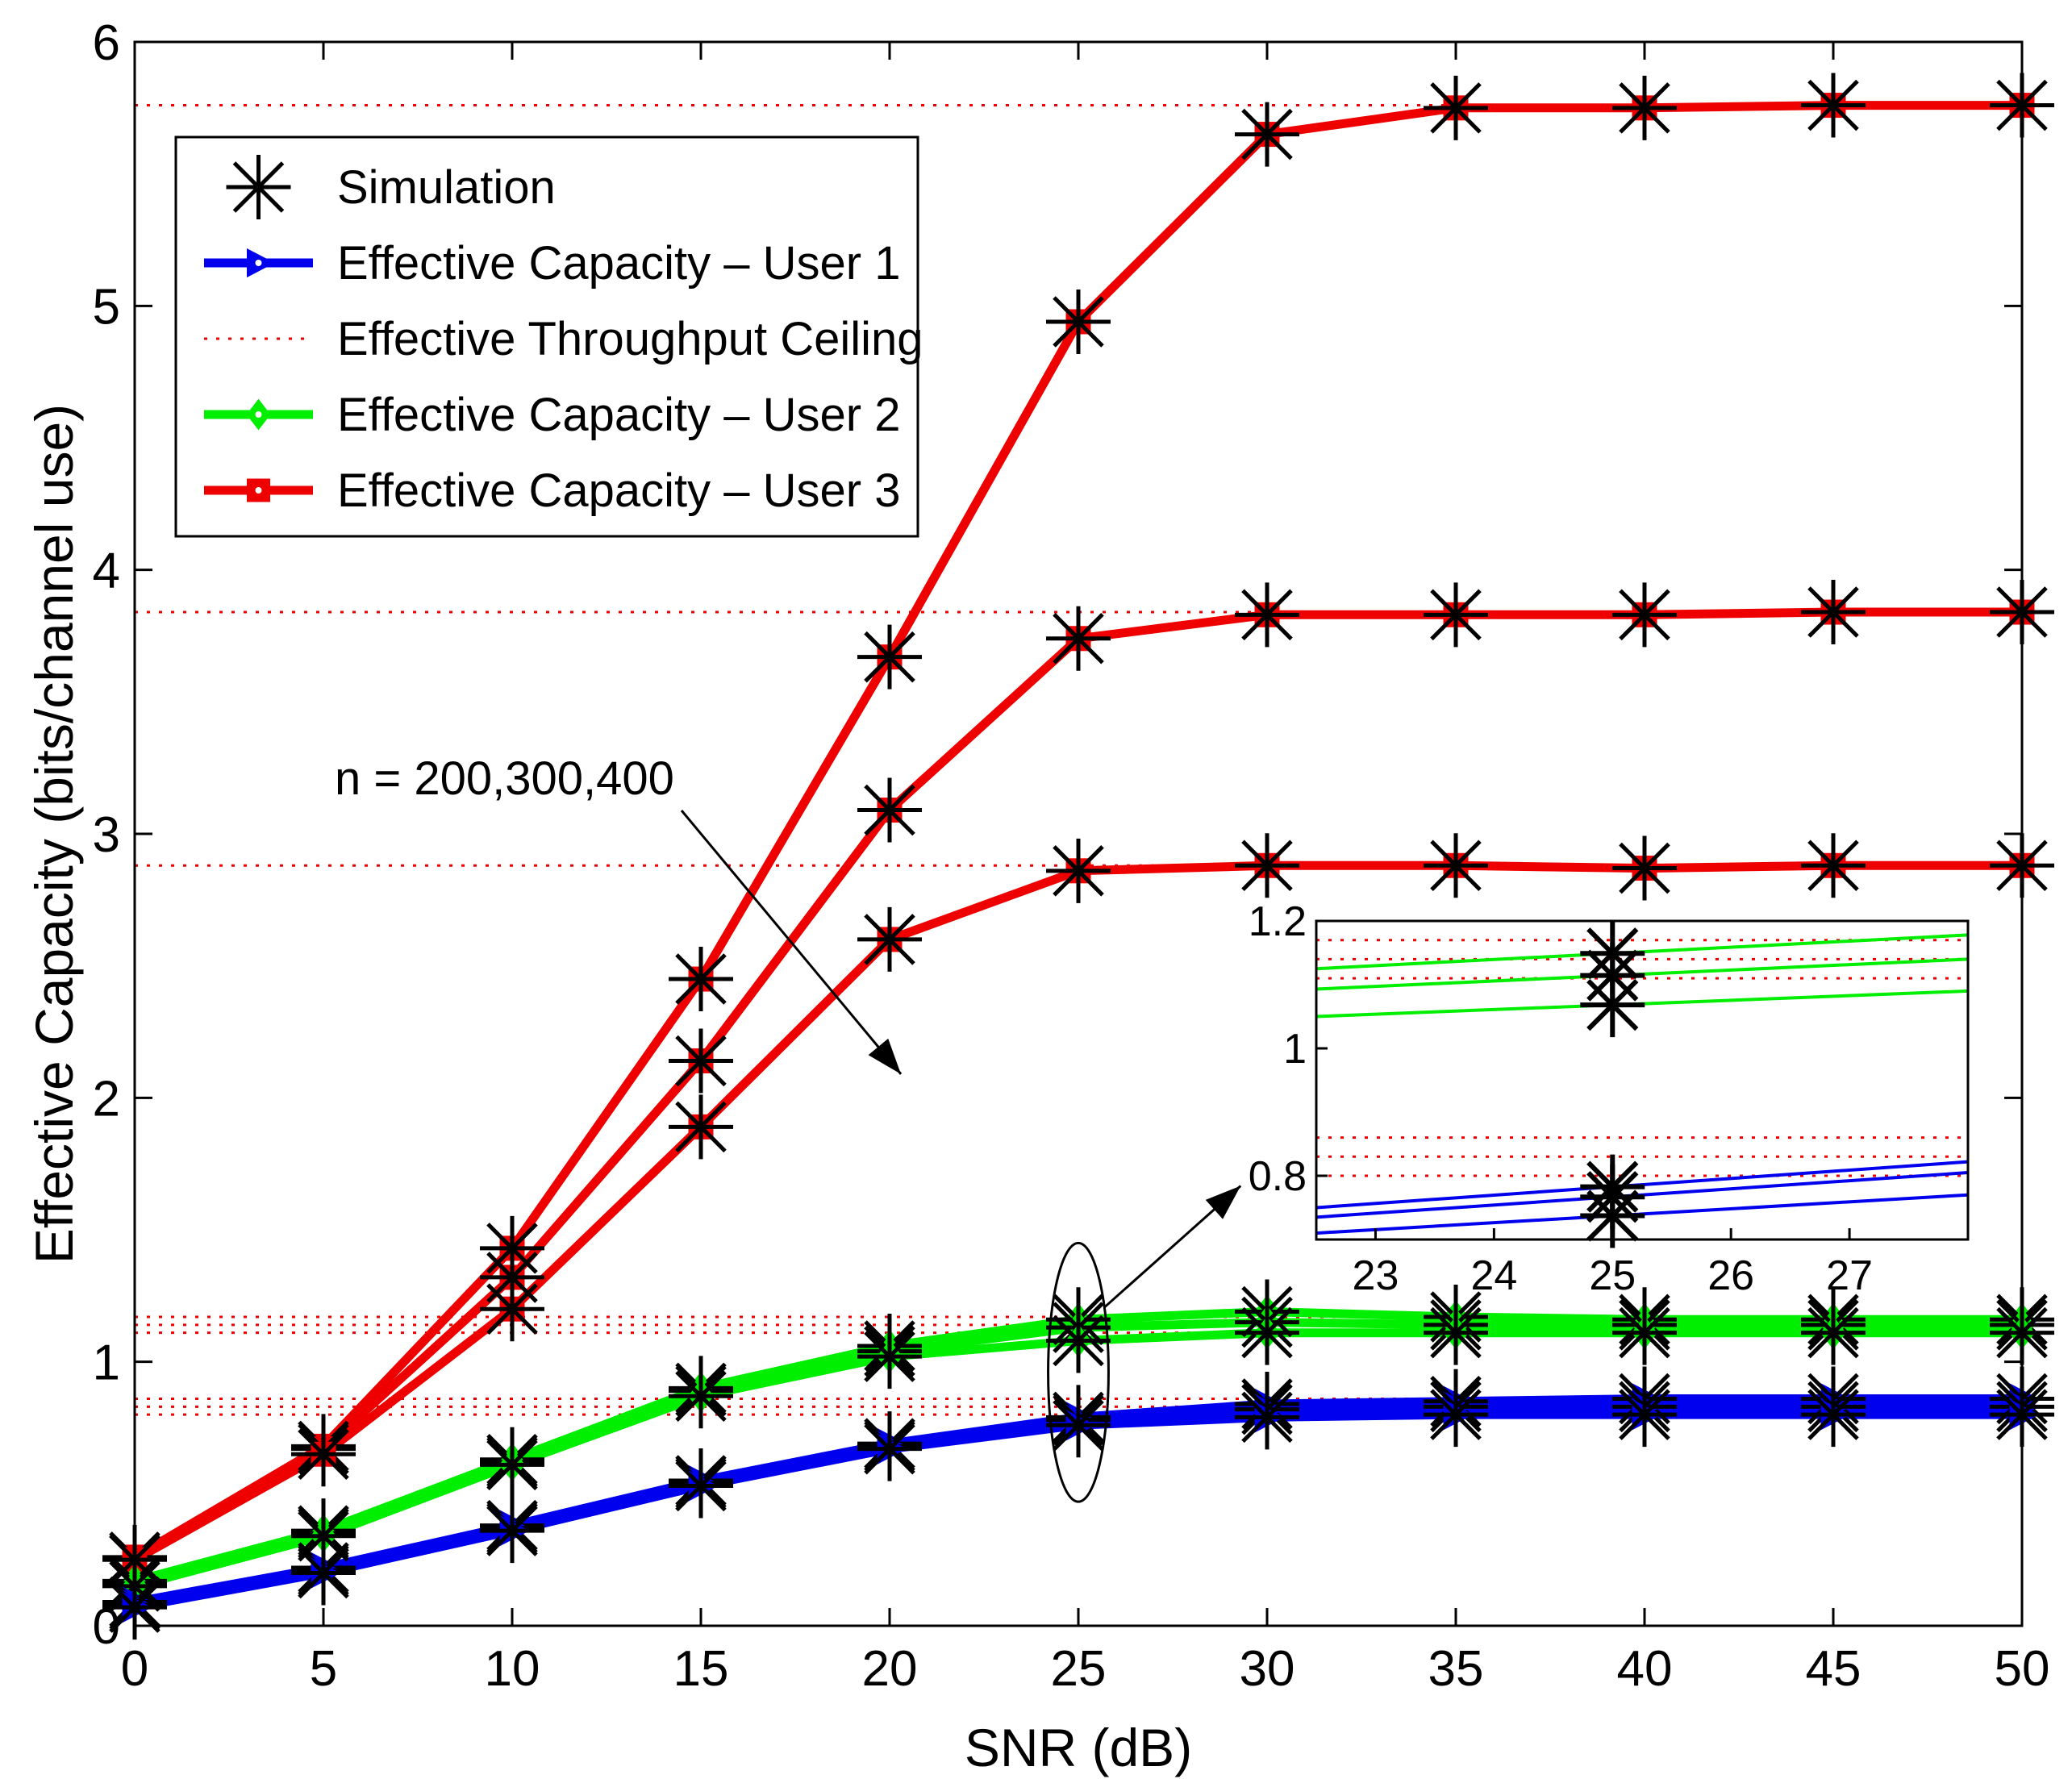 Image resolution: width=2072 pixels, height=1779 pixels. I want to click on inset-x-tick-label: 27, so click(1849, 1275).